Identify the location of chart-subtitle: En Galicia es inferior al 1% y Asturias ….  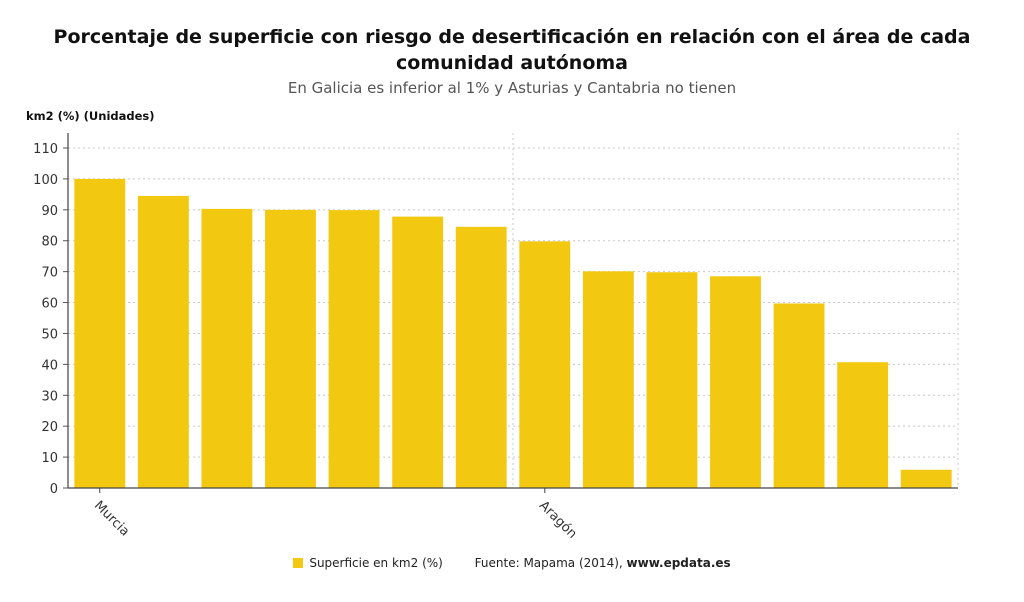
(512, 88).